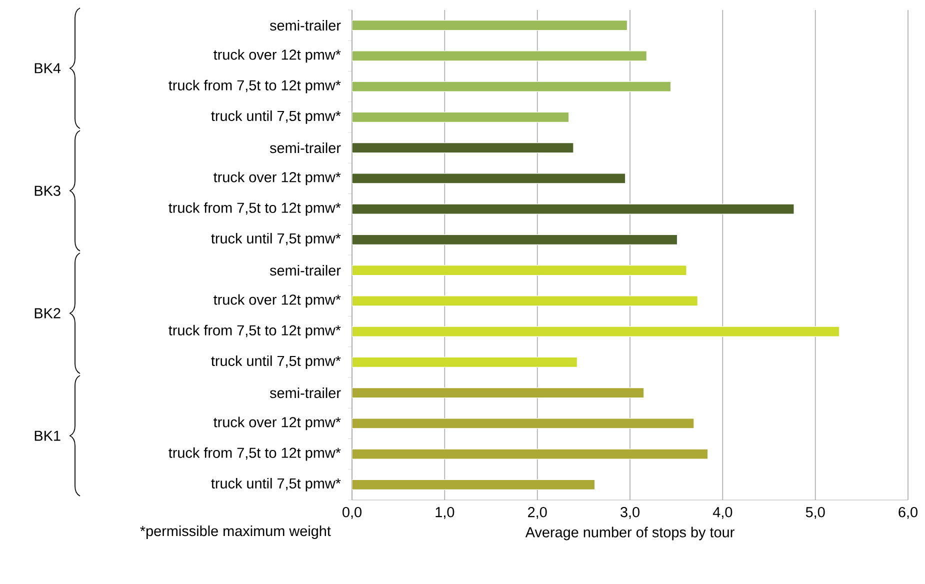 This screenshot has height=584, width=925. What do you see at coordinates (47, 435) in the screenshot?
I see `text: BK1` at bounding box center [47, 435].